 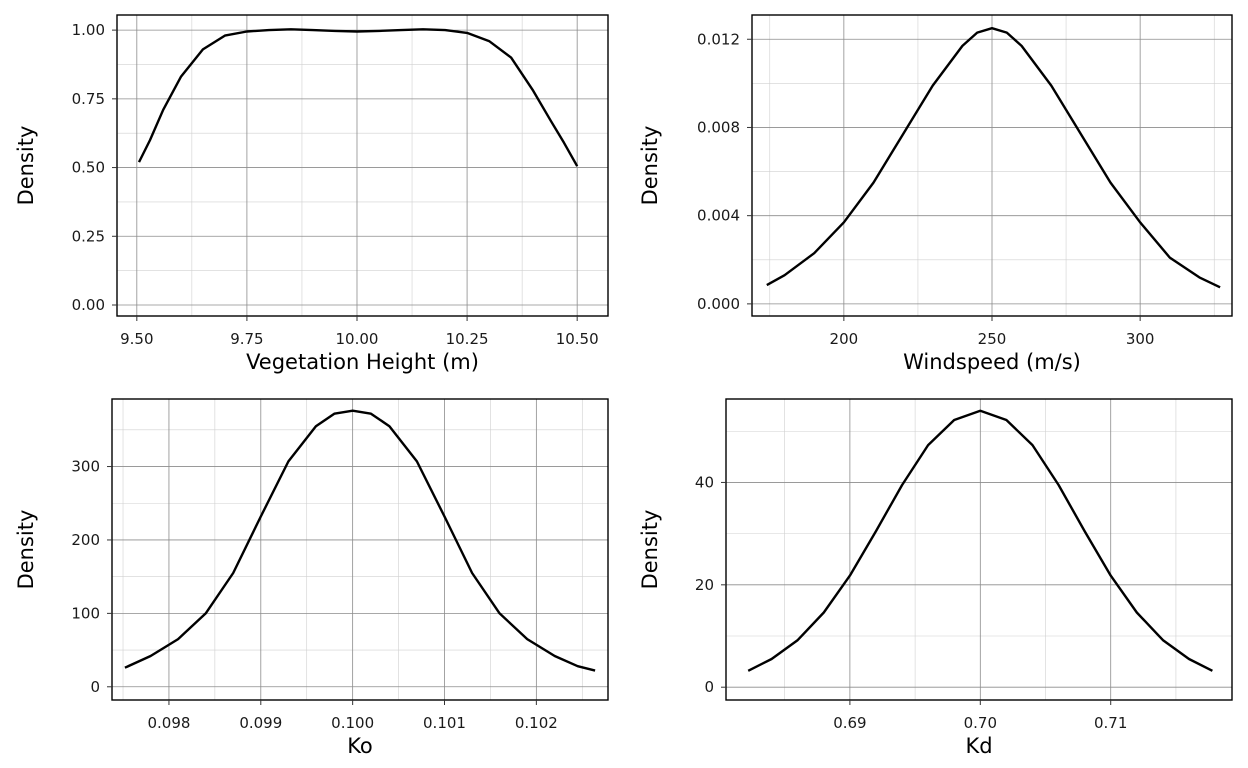 I want to click on y-tick-label: 0.012, so click(x=718, y=39).